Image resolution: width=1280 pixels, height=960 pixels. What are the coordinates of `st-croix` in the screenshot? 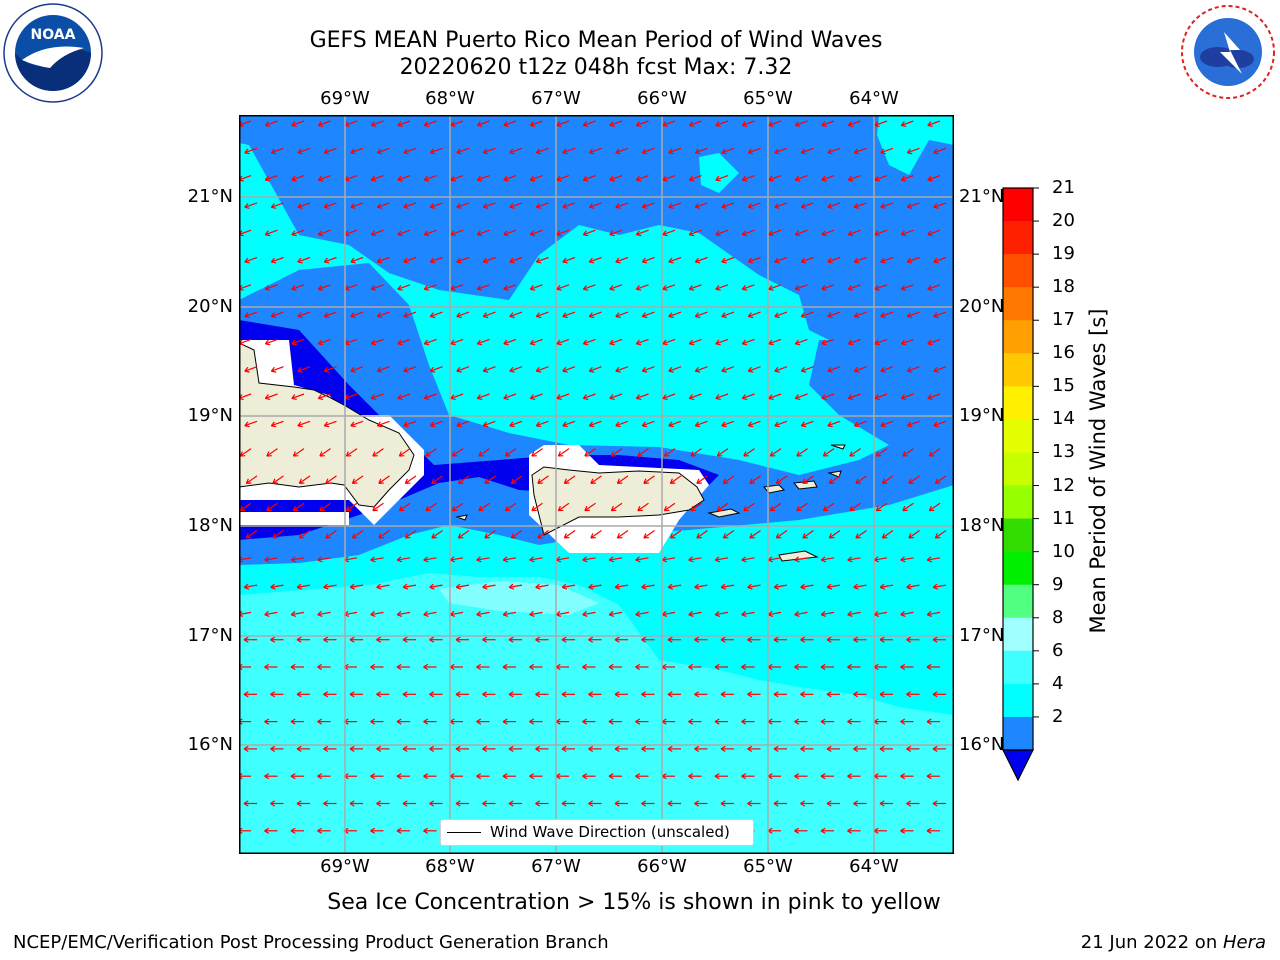 It's located at (798, 556).